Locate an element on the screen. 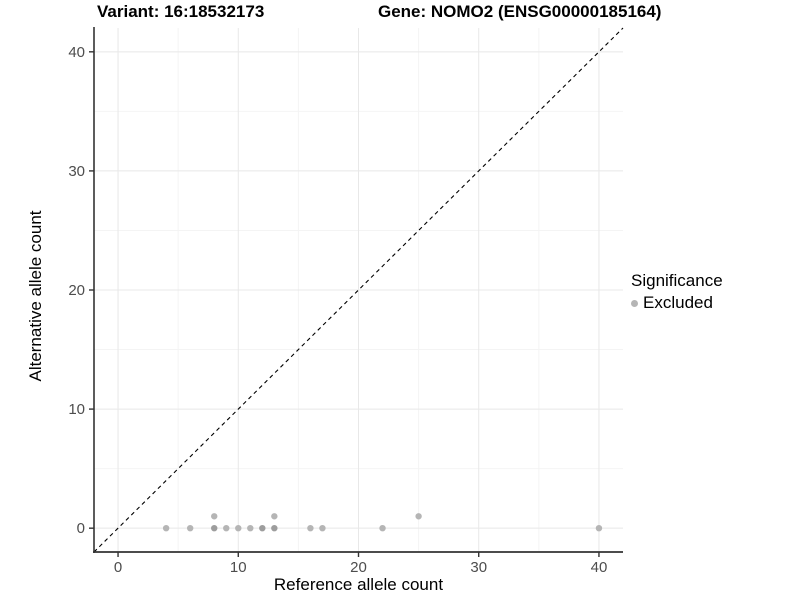  y-tick-label: 40 is located at coordinates (76, 52).